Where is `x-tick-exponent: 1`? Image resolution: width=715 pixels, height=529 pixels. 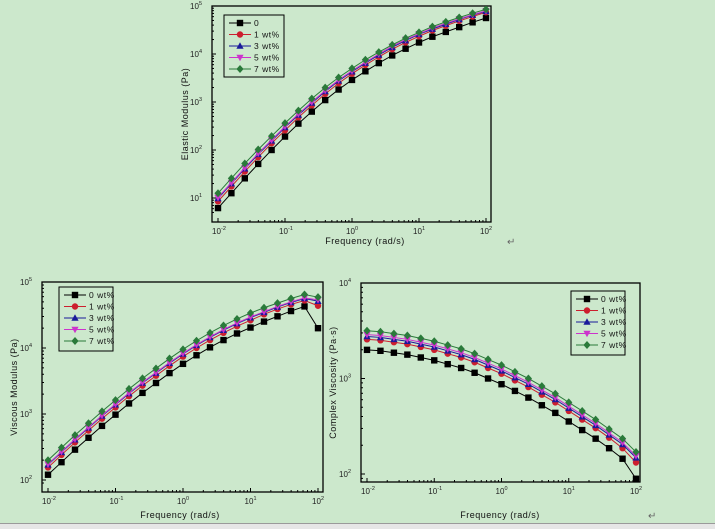
x-tick-exponent: 1 is located at coordinates (423, 229).